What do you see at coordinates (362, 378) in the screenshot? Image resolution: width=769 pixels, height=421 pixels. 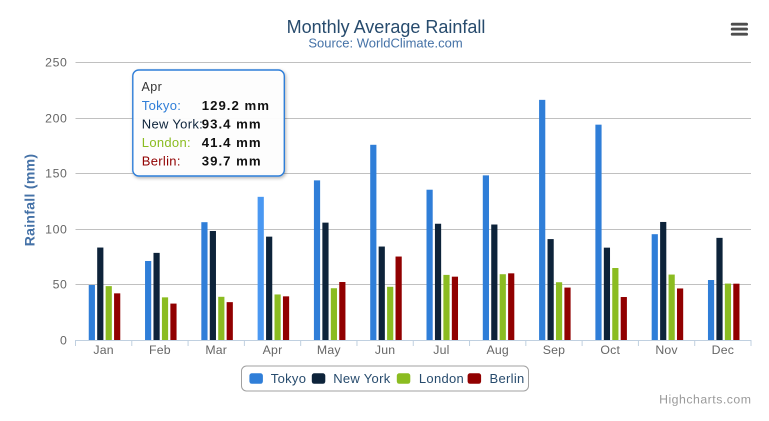 I see `svg-text: New York` at bounding box center [362, 378].